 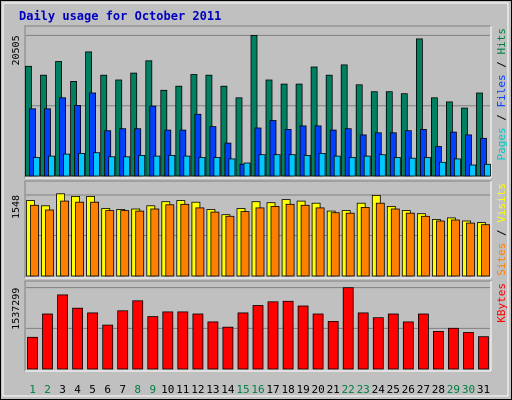 I want to click on y-max-label: 1548, so click(x=16, y=207).